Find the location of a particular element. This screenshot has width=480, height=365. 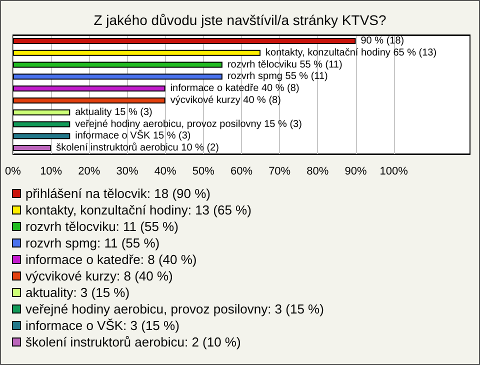

data-label: rozvrh spmg 55 % (11) is located at coordinates (277, 76).